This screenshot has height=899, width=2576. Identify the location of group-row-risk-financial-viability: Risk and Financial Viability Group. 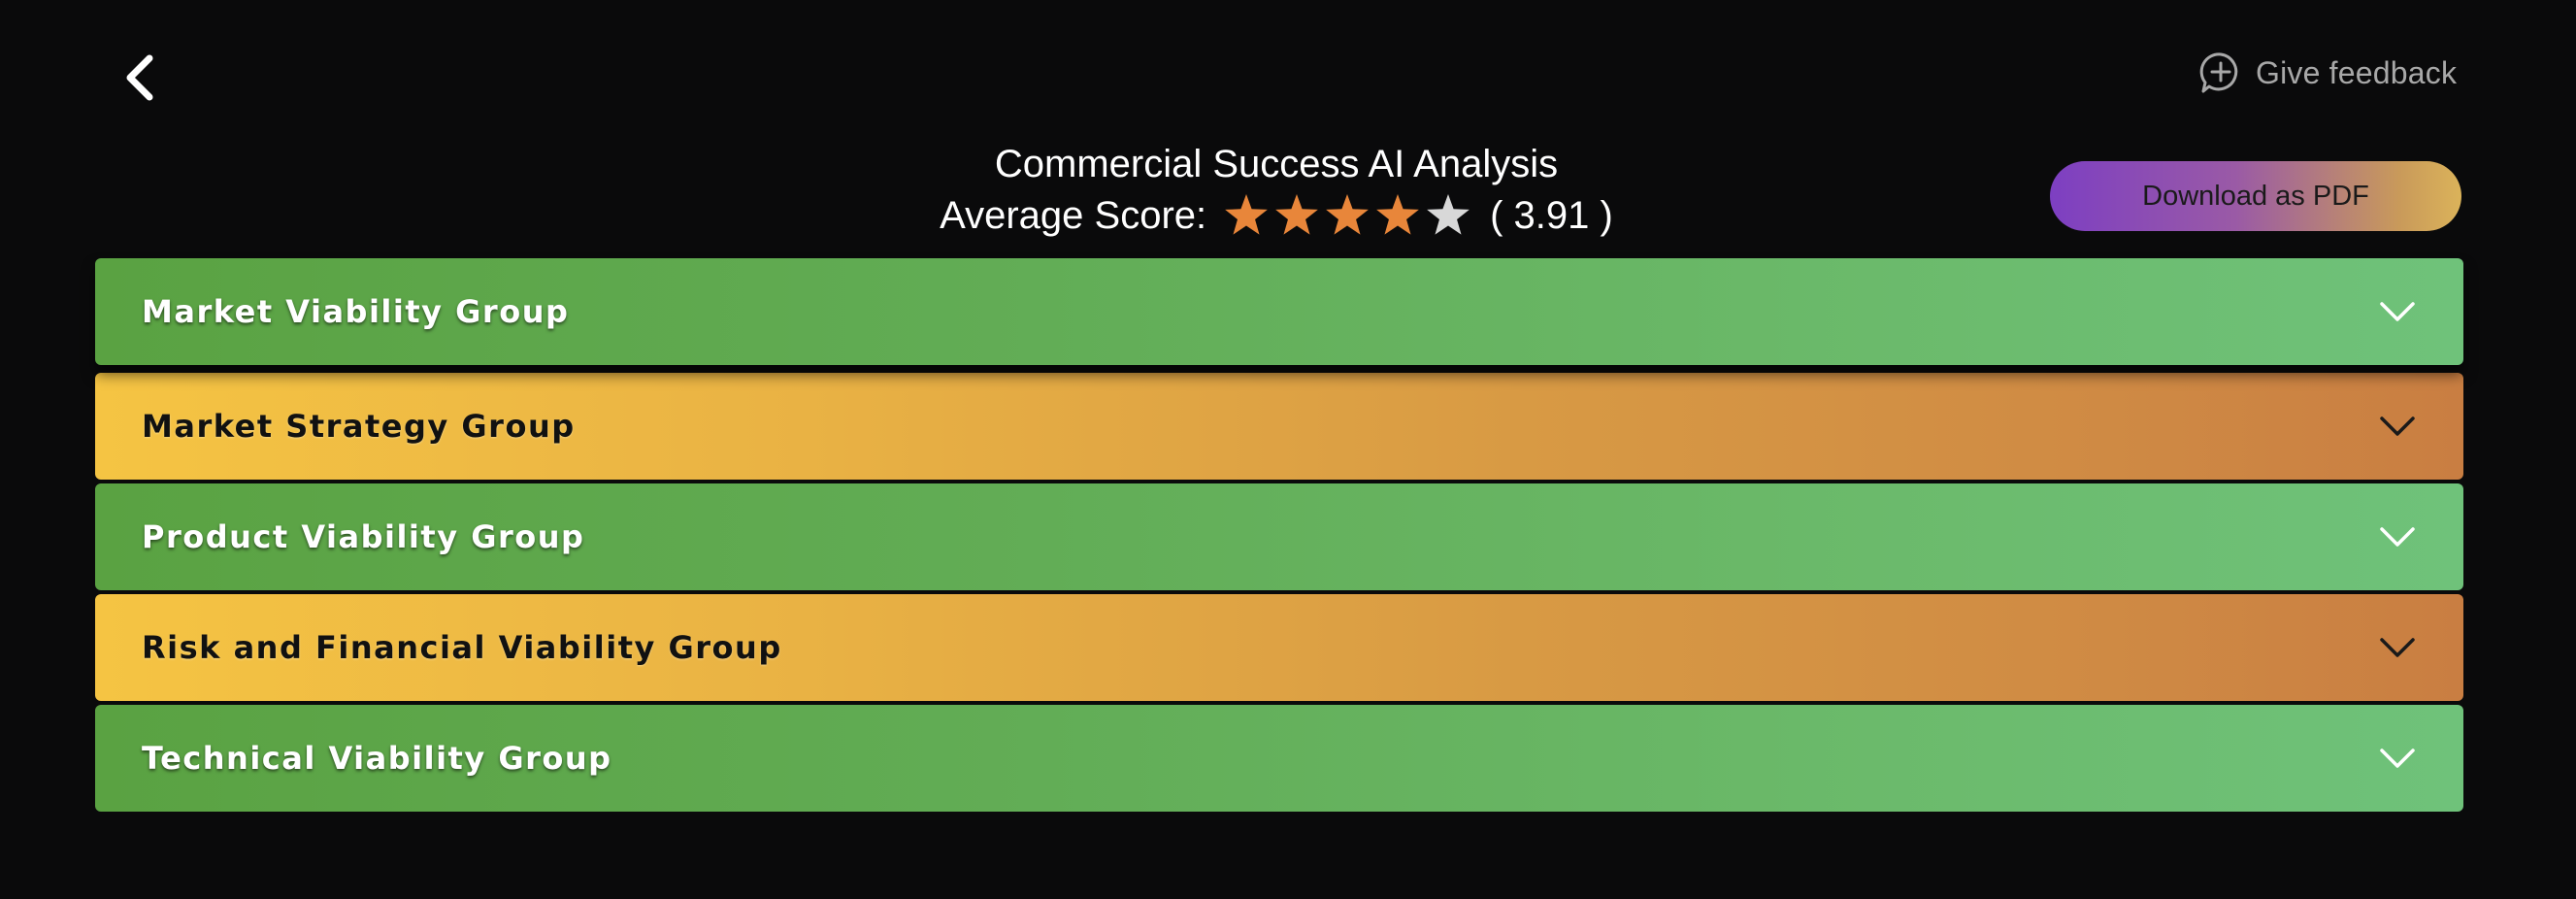
(1279, 647).